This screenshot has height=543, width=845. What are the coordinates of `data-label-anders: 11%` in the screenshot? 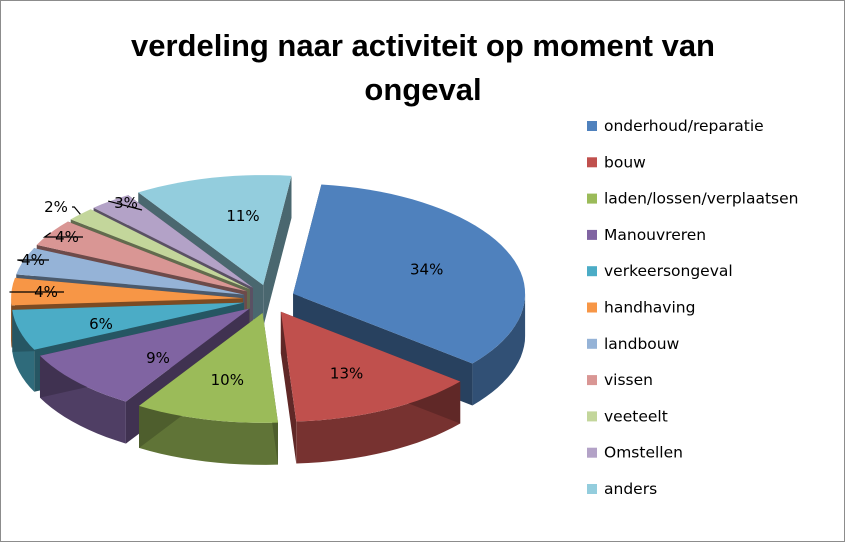 It's located at (242, 216).